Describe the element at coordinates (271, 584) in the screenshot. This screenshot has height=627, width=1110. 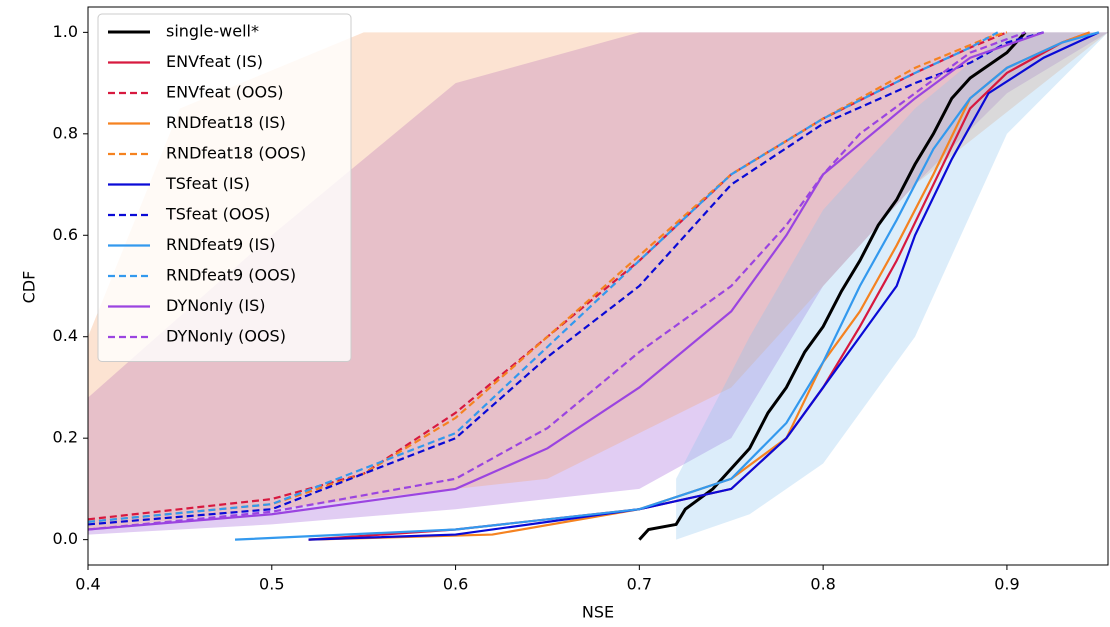
I see `x-tick-label: 0.5` at that location.